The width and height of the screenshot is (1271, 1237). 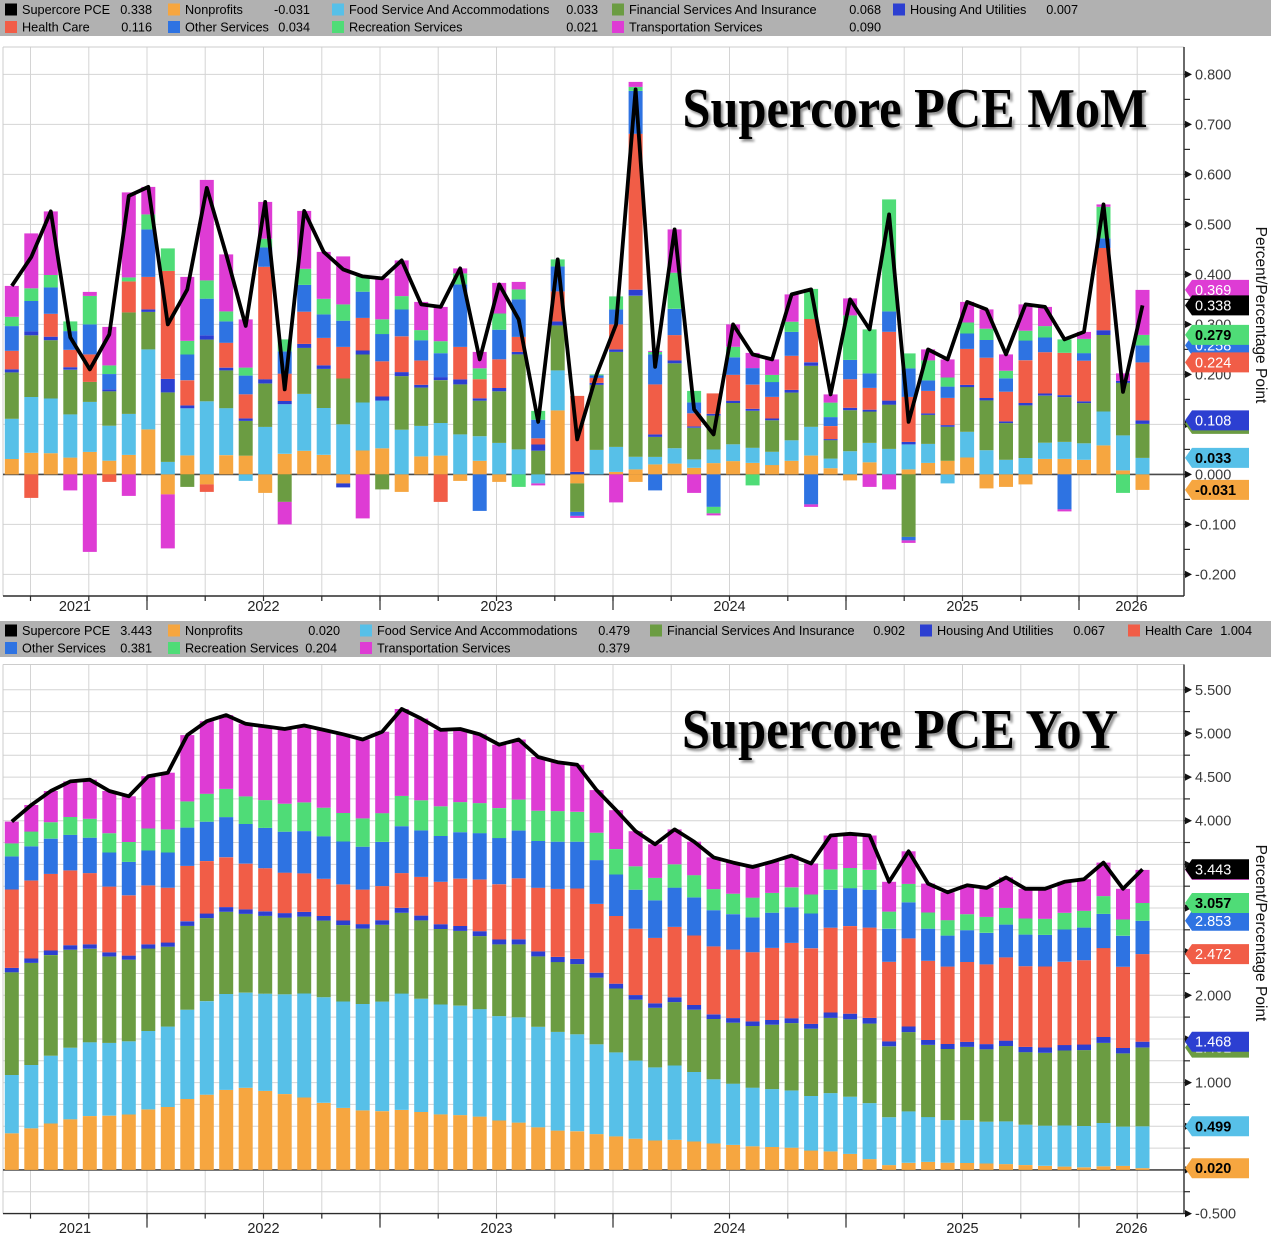 What do you see at coordinates (1213, 734) in the screenshot?
I see `svg-text: 5.000` at bounding box center [1213, 734].